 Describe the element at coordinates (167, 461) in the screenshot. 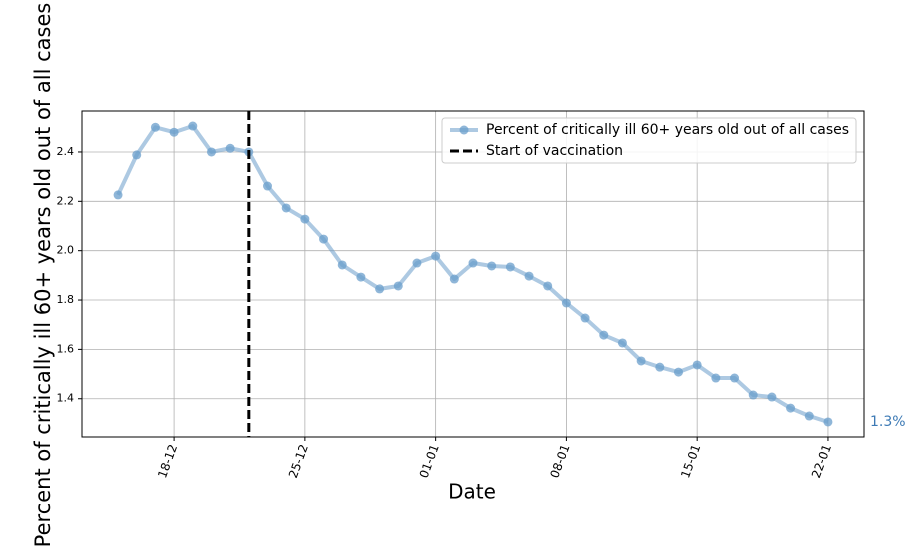

I see `x-tick-label: 18-12` at that location.